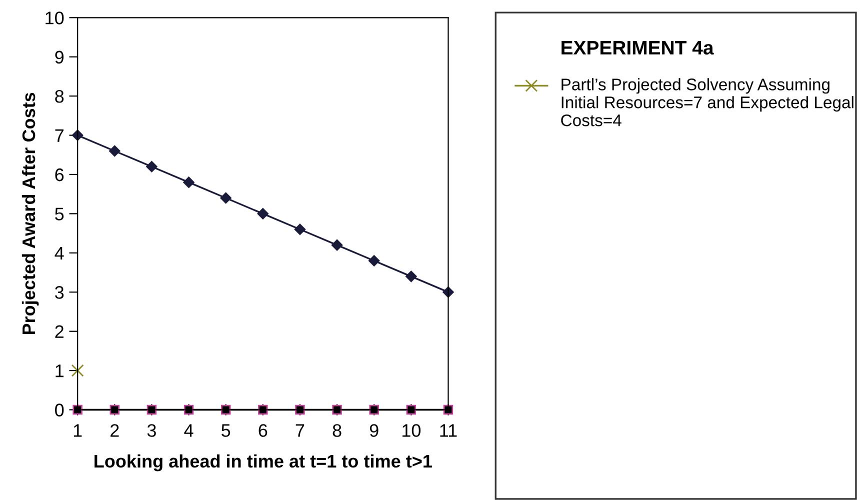 Image resolution: width=862 pixels, height=504 pixels. I want to click on x-tick-label: 11, so click(448, 430).